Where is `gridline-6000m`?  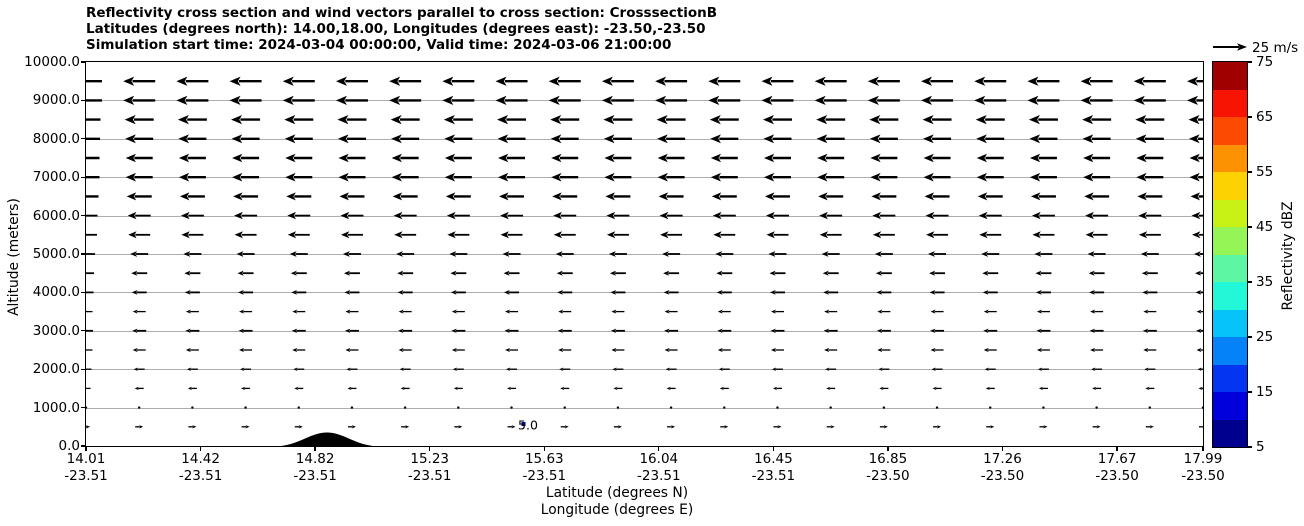 gridline-6000m is located at coordinates (644, 216).